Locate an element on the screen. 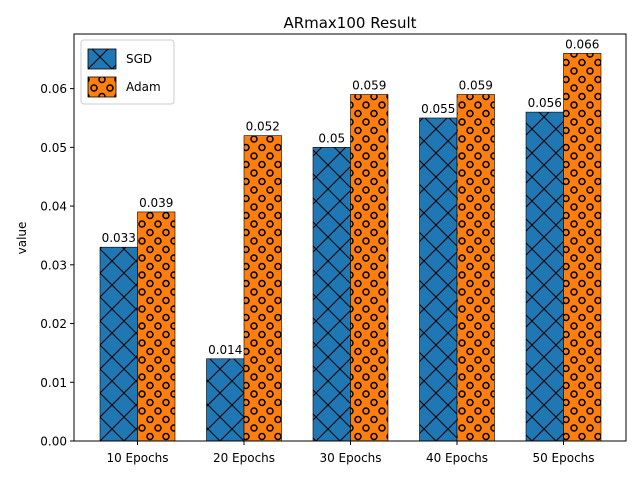 The width and height of the screenshot is (640, 480). value-label-adam-20-epochs: 0.052 is located at coordinates (263, 127).